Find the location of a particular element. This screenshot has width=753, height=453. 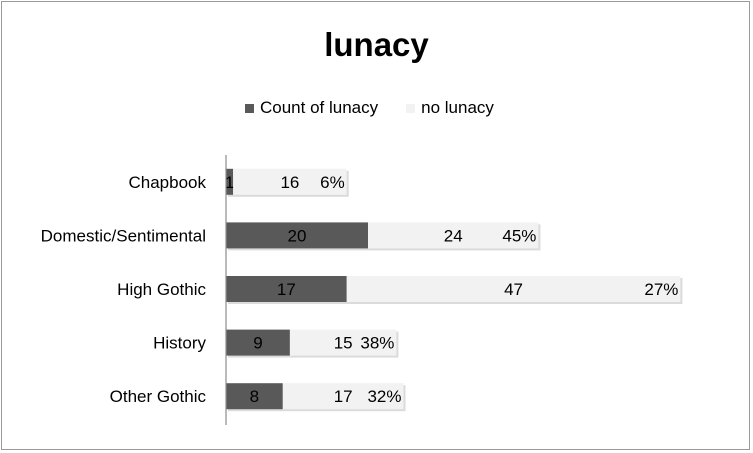

data-label-count-of-lunacy-domestic-sentimental: 20 is located at coordinates (297, 235).